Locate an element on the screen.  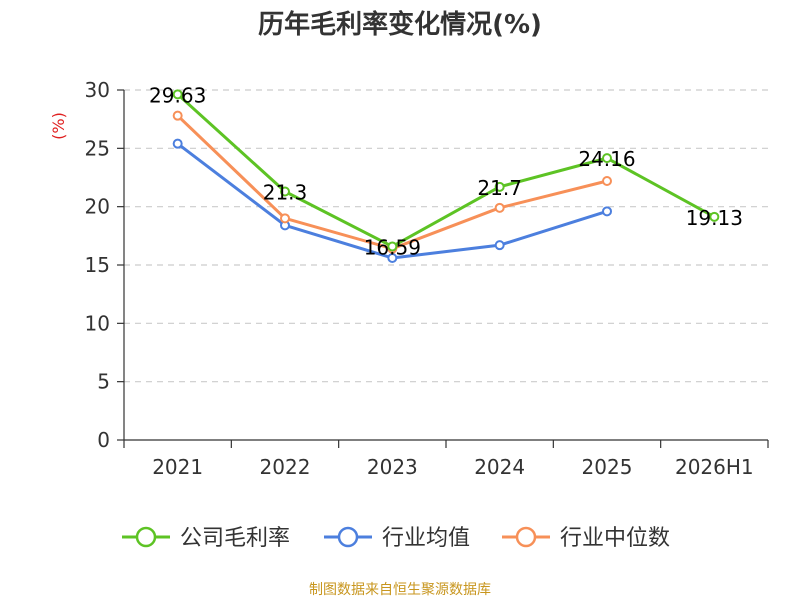
legend-label: 行业中位数 is located at coordinates (615, 538).